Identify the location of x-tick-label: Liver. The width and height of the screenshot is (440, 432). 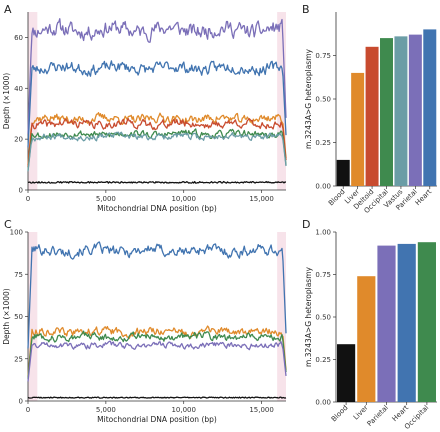
(361, 413).